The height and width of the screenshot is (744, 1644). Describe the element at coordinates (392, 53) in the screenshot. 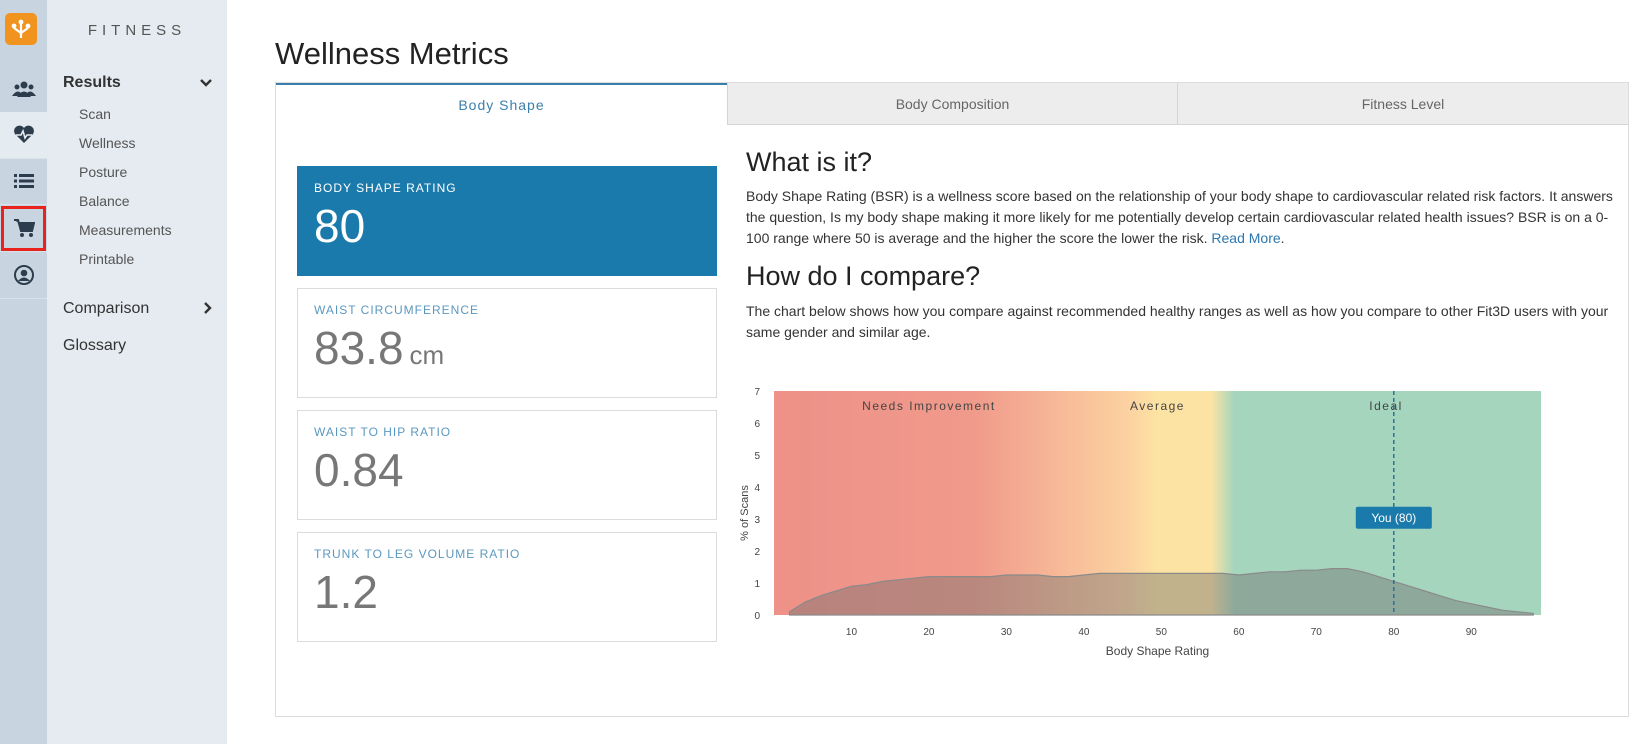

I see `page-title: Wellness Metrics` at that location.